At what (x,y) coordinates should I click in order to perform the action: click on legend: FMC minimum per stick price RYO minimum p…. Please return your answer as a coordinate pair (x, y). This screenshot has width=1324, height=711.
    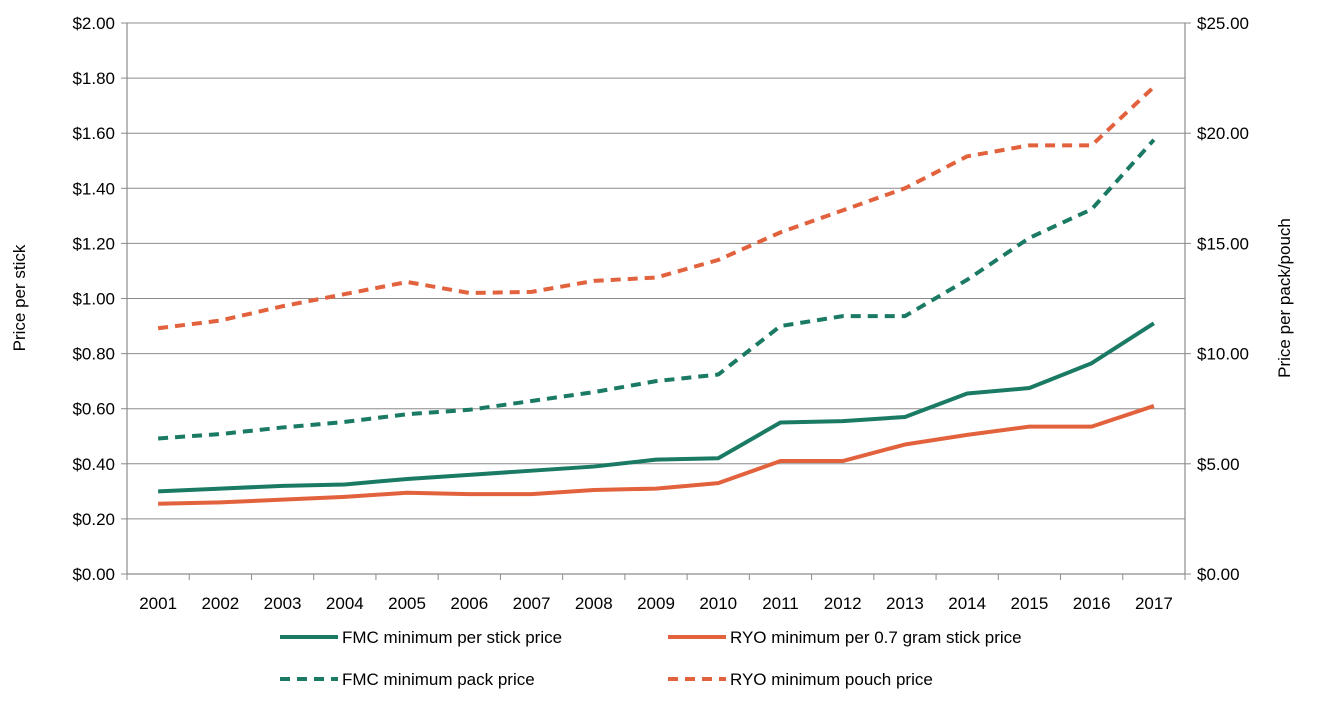
    Looking at the image, I should click on (651, 658).